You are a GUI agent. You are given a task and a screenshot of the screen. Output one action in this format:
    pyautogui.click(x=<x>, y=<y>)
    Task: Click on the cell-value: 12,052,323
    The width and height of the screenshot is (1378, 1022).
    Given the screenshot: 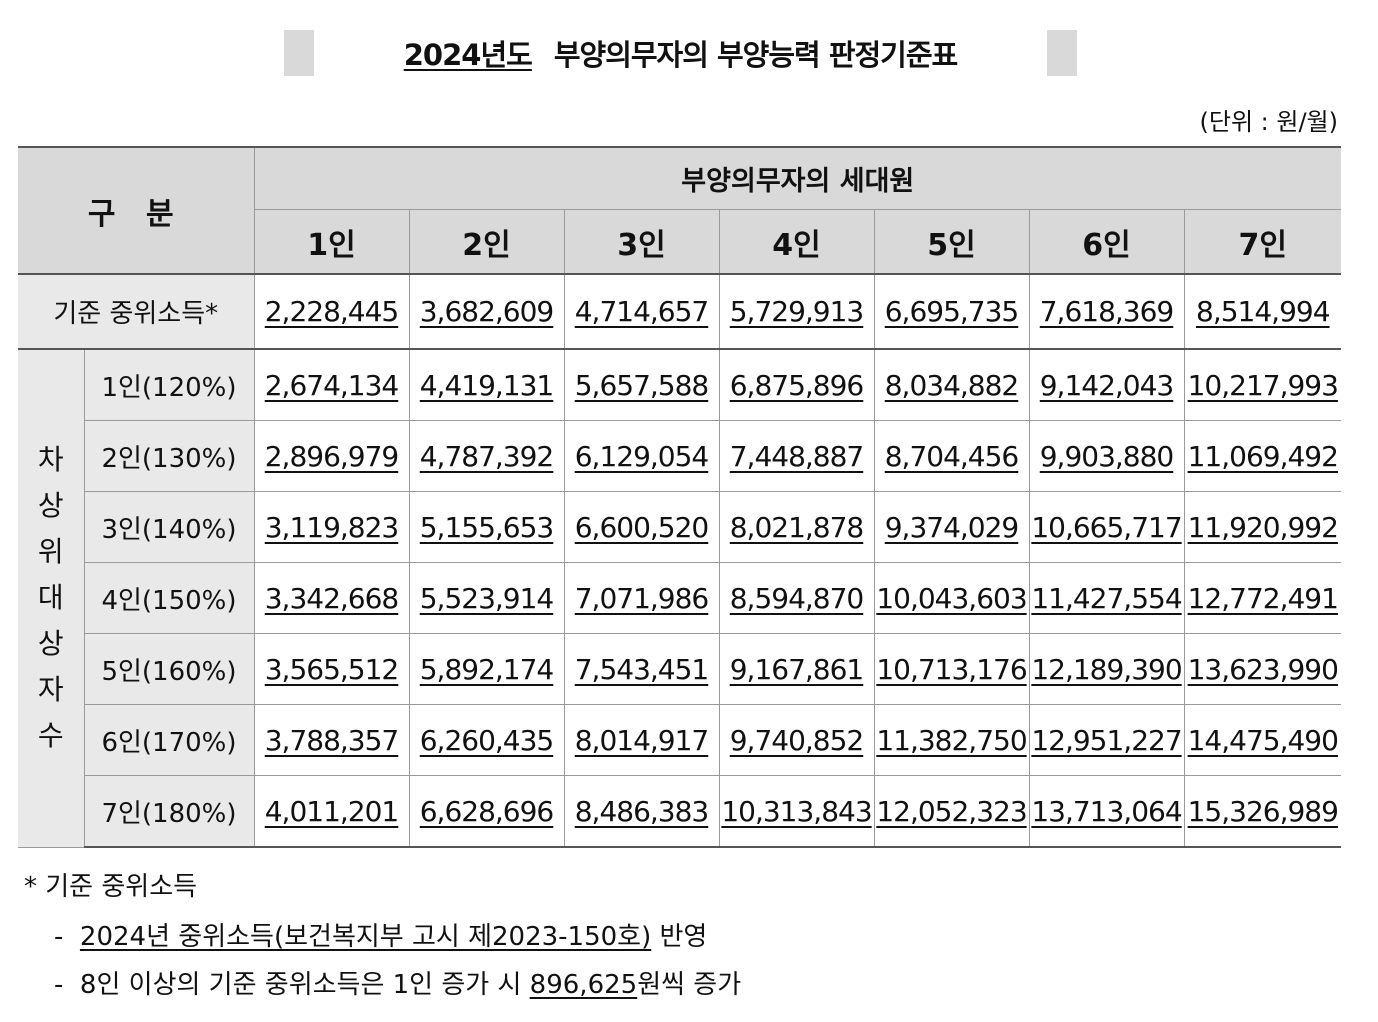 What is the action you would take?
    pyautogui.click(x=951, y=811)
    